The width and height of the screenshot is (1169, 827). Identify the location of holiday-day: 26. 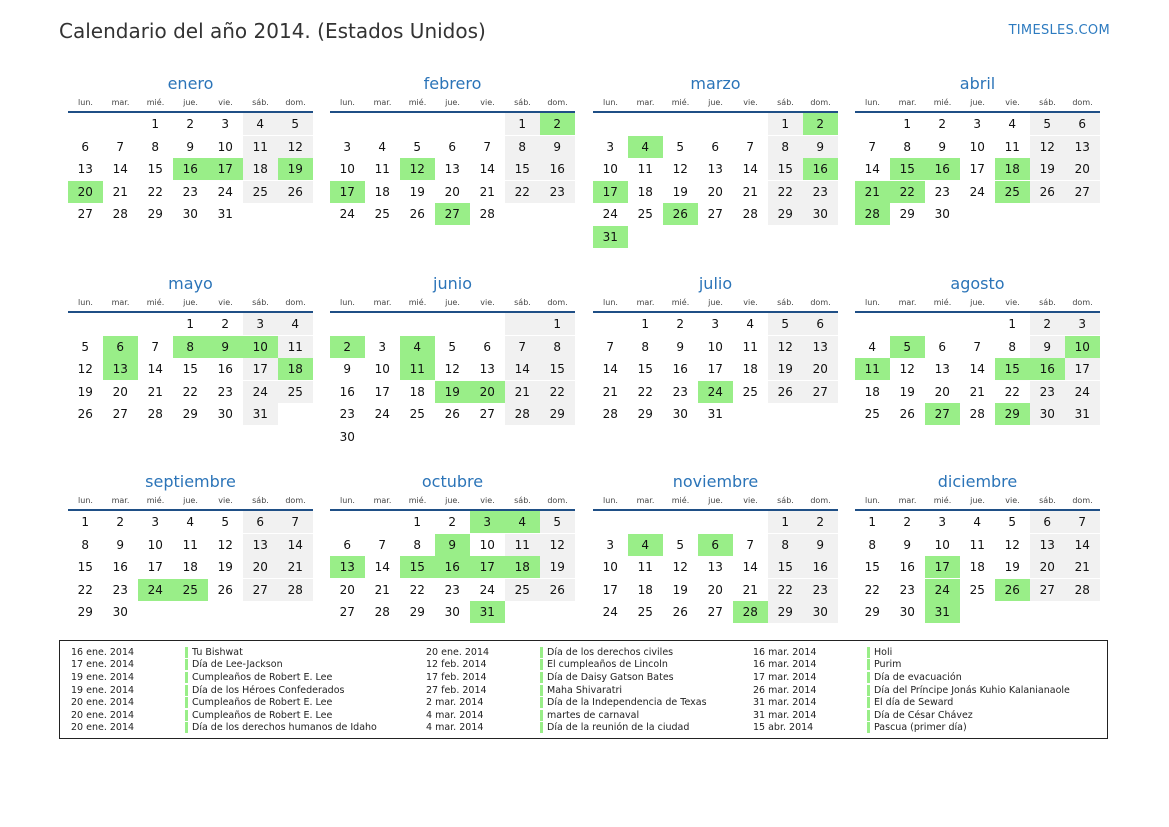
(1012, 589).